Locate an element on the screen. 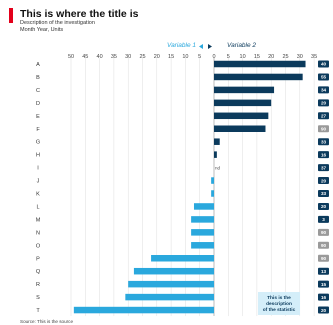  category-label: J is located at coordinates (38, 182).